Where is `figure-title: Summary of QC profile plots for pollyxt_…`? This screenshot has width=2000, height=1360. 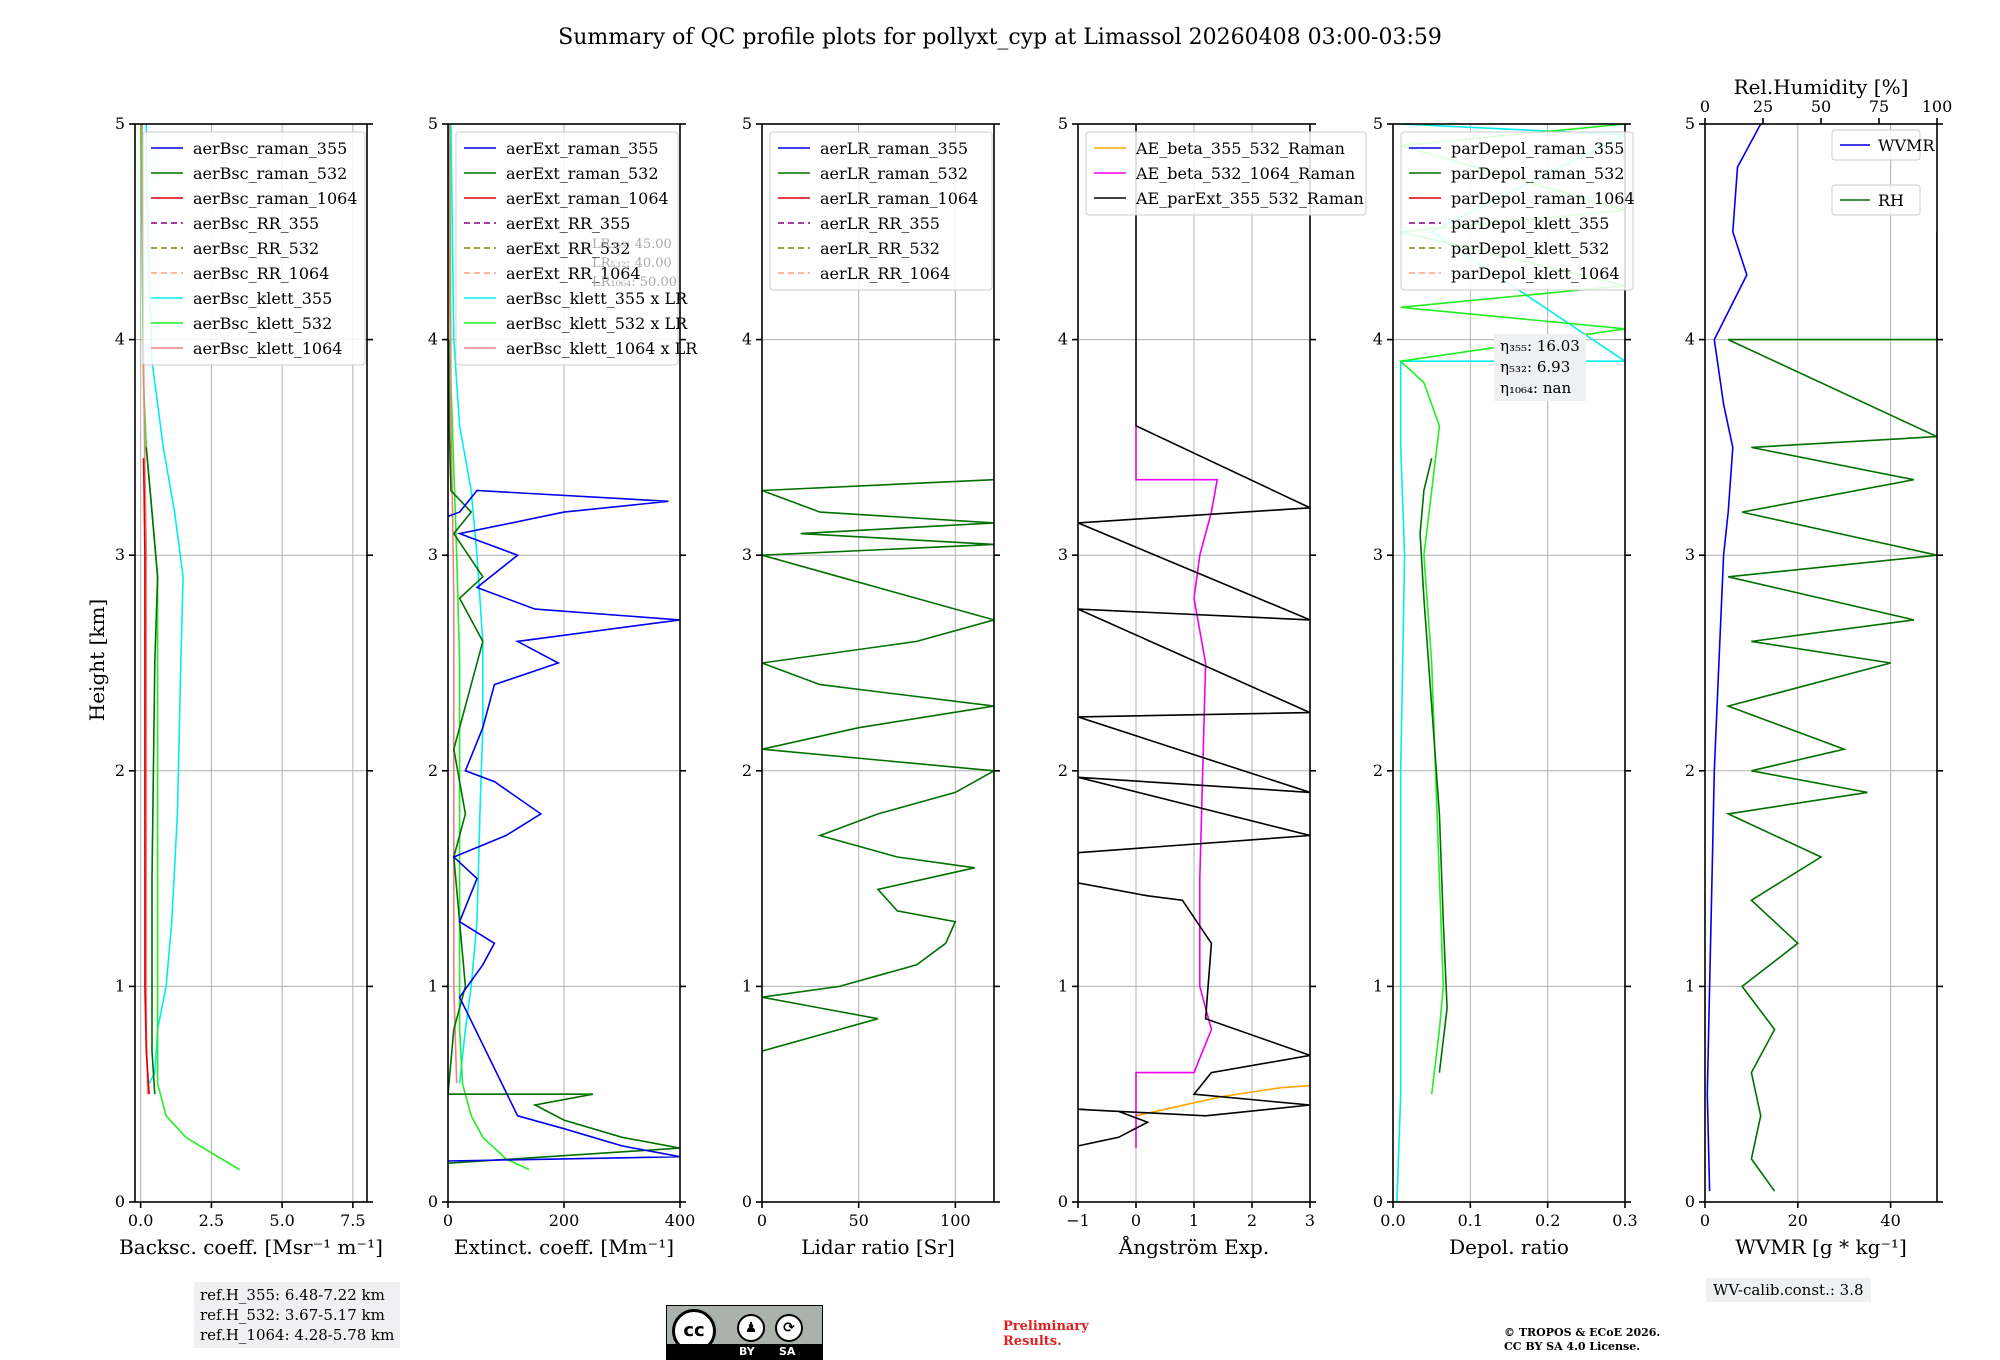
figure-title: Summary of QC profile plots for pollyxt_… is located at coordinates (1000, 37).